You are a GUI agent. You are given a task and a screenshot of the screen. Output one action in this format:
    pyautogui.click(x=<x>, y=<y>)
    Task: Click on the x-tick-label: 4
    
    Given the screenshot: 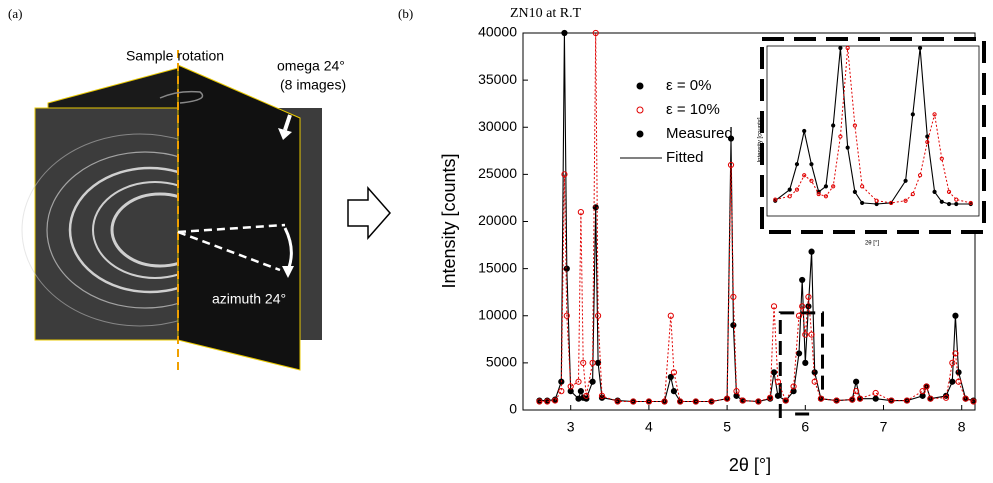 What is the action you would take?
    pyautogui.click(x=649, y=427)
    